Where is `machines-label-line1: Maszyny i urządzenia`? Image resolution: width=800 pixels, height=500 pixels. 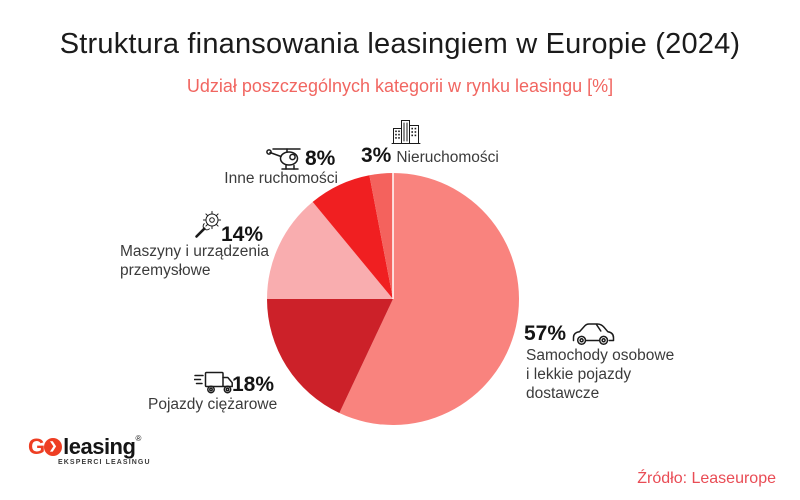
machines-label-line1: Maszyny i urządzenia is located at coordinates (195, 251).